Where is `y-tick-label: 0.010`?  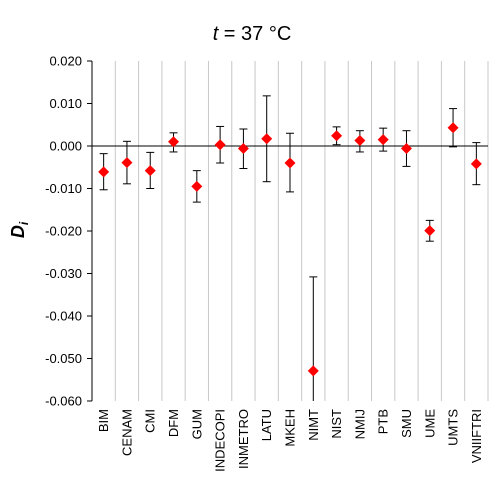 y-tick-label: 0.010 is located at coordinates (65, 103).